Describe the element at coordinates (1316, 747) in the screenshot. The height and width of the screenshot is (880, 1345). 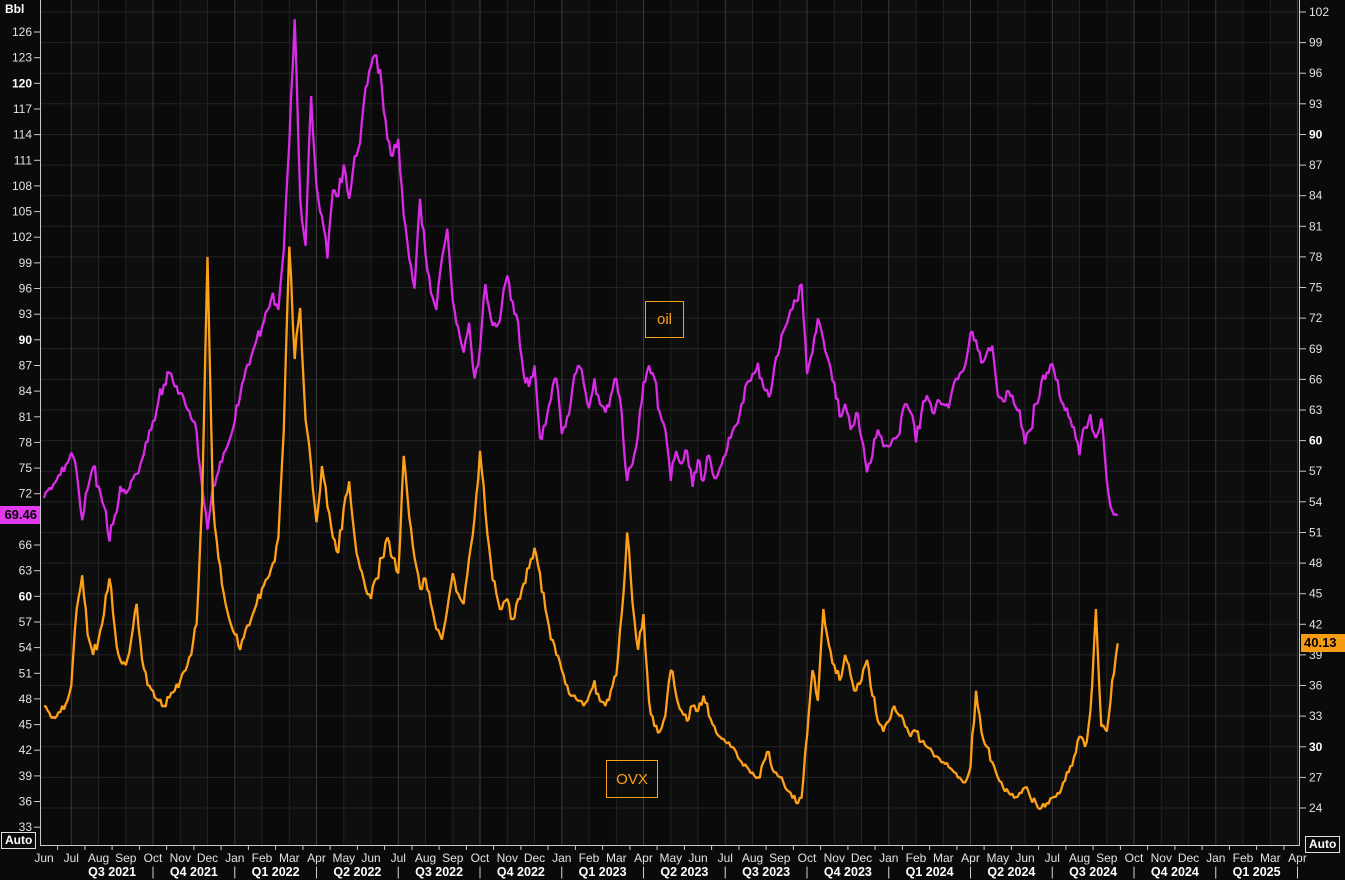
I see `right-axis-tick-label: 30` at that location.